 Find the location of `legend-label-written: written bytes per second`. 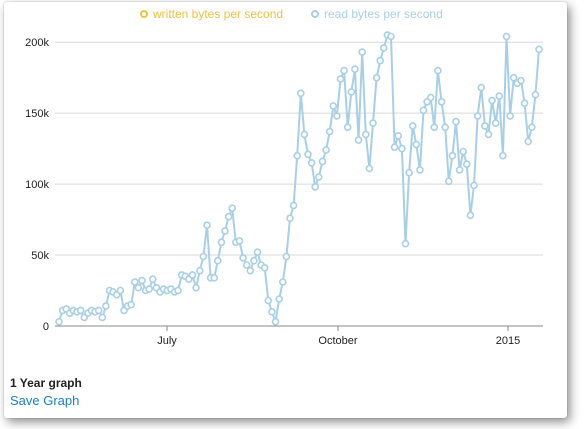

legend-label-written: written bytes per second is located at coordinates (217, 14).